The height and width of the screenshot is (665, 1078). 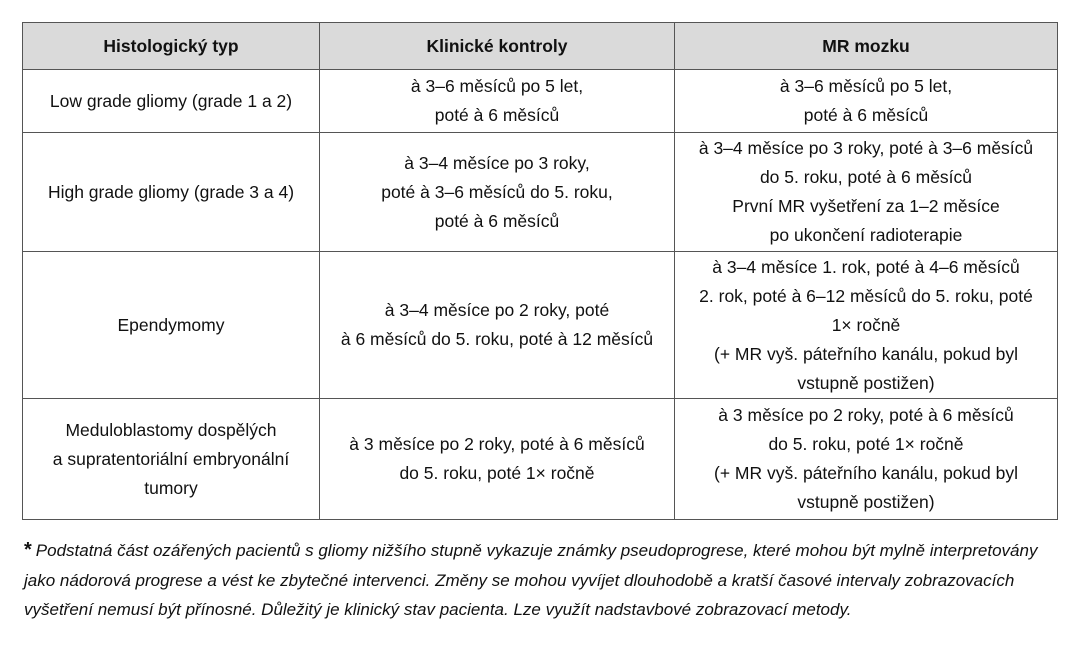 I want to click on cell-line: Low grade gliomy (grade 1 a 2), so click(x=171, y=100).